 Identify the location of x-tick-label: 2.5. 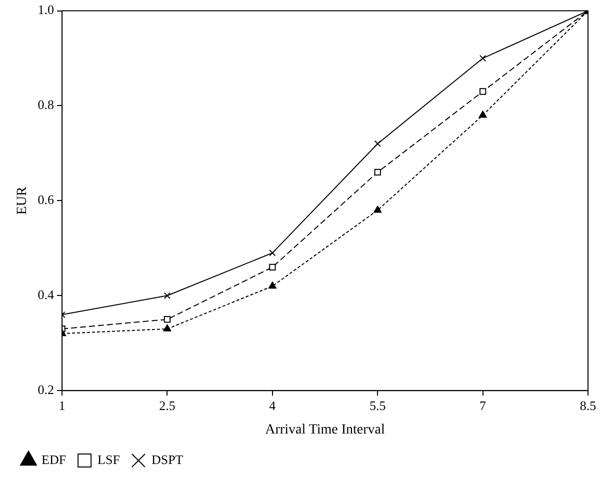
(167, 405).